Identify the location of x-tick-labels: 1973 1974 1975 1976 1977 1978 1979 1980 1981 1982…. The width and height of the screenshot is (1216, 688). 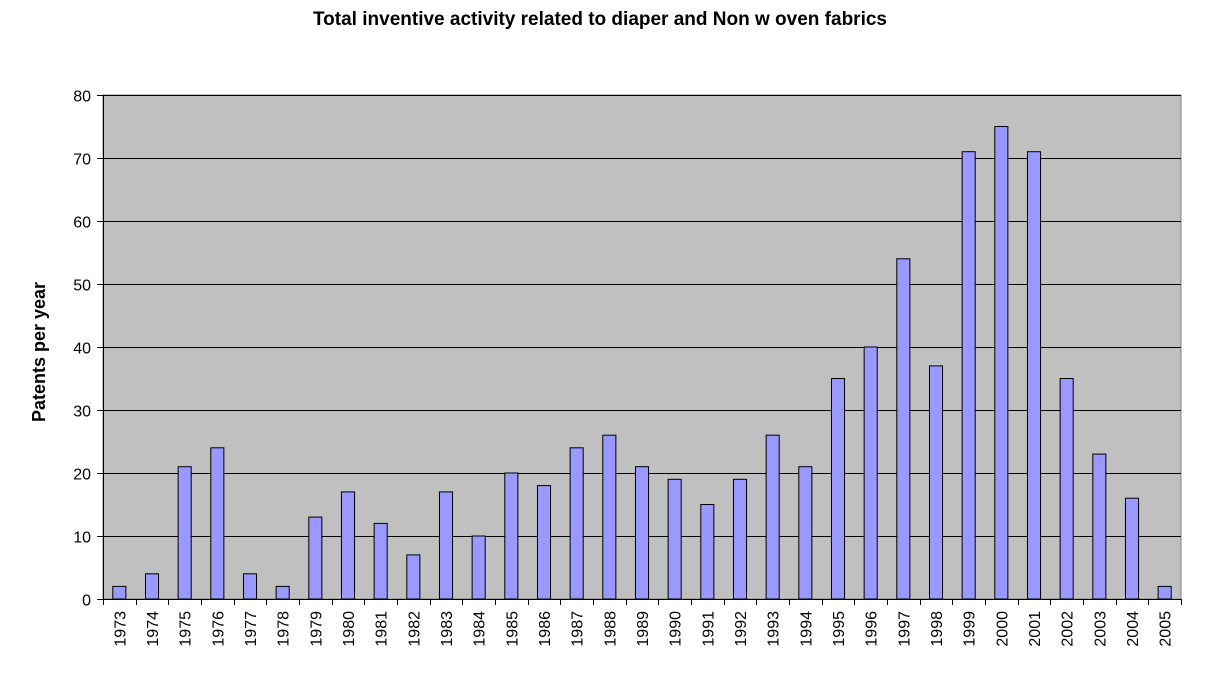
(643, 629).